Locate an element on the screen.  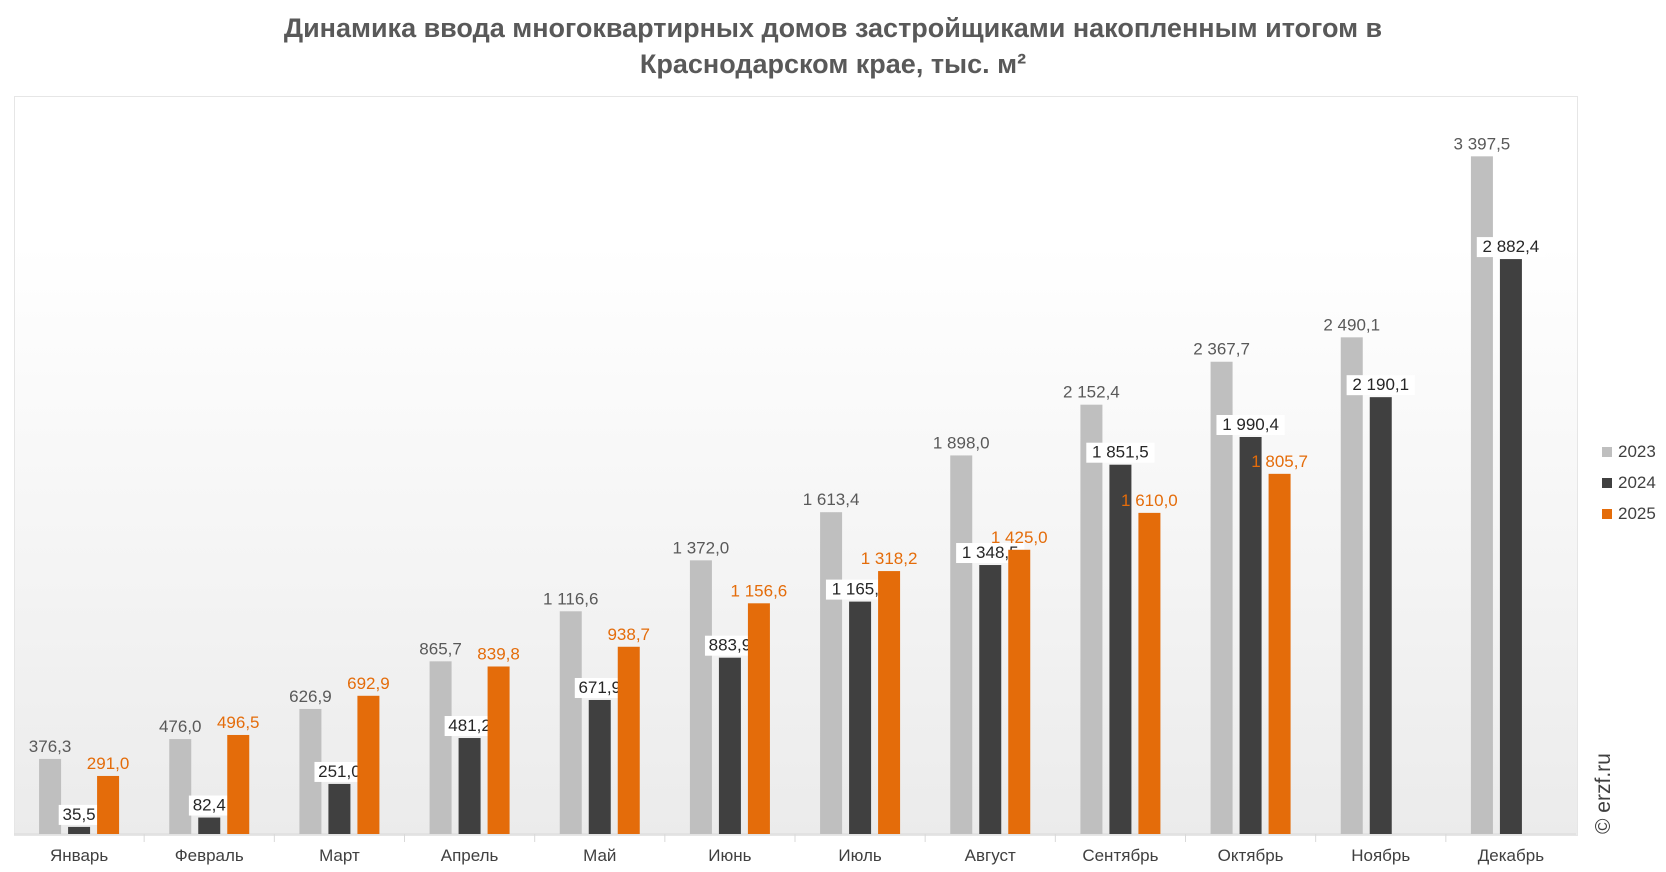
data-label-2025: 839,8 is located at coordinates (498, 653).